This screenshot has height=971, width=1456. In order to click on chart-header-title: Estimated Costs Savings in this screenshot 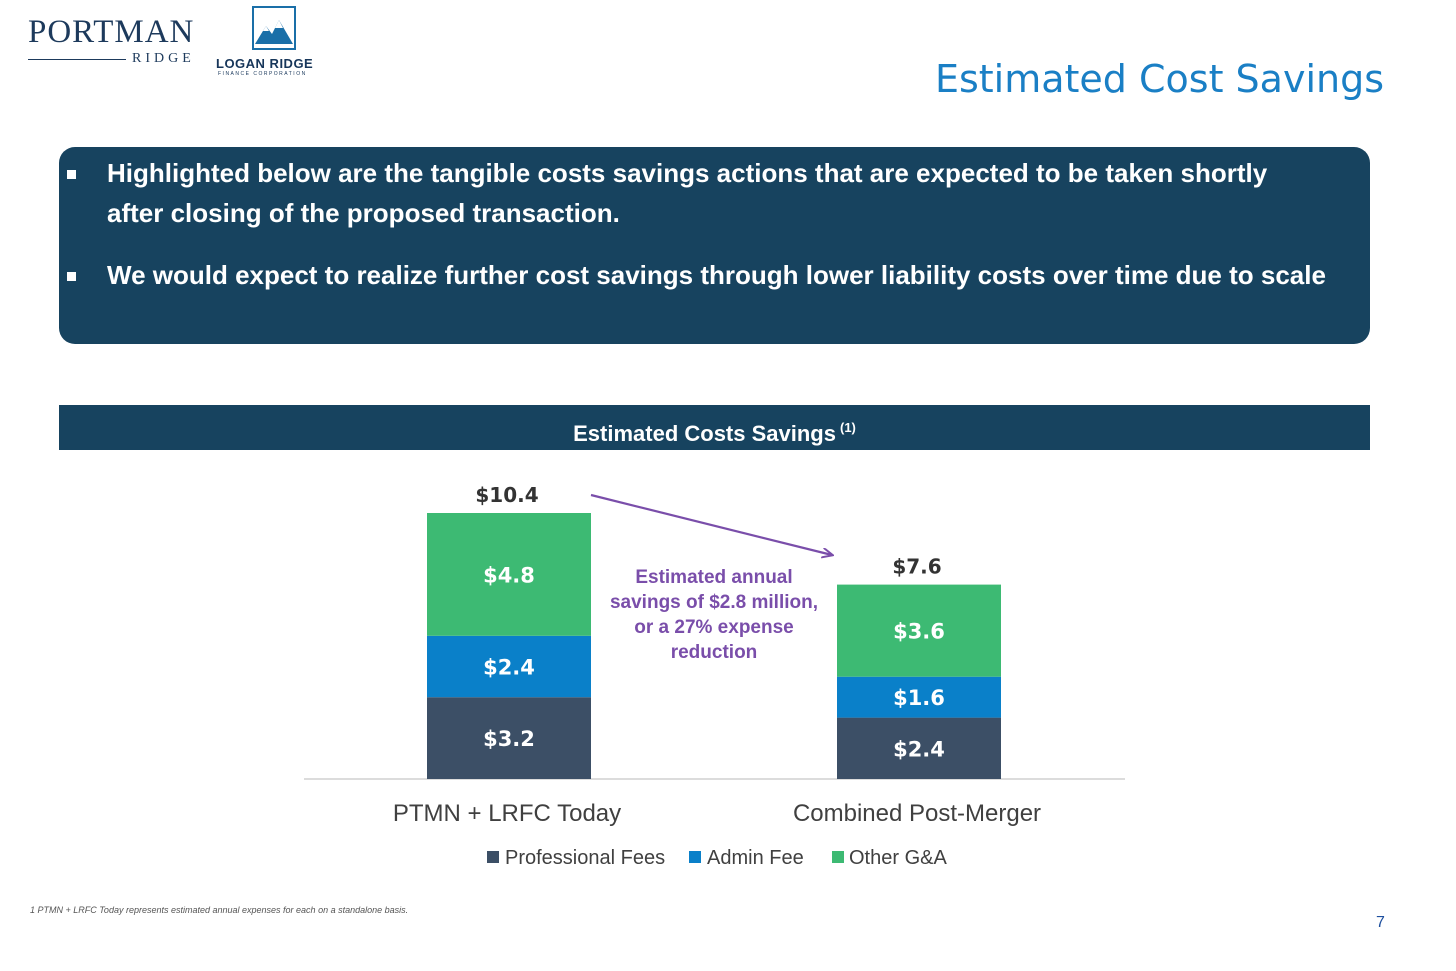, I will do `click(704, 433)`.